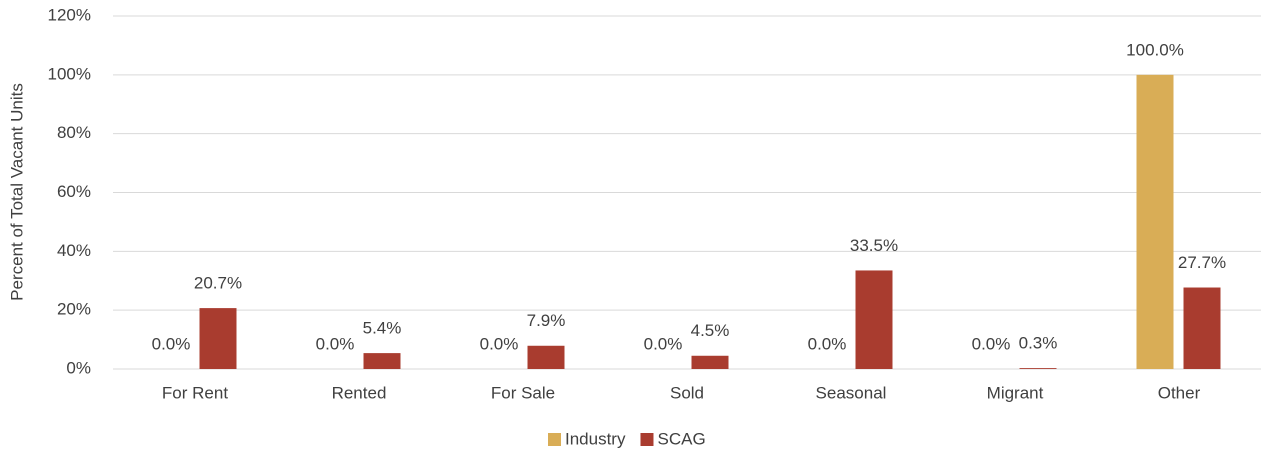 Image resolution: width=1262 pixels, height=453 pixels. I want to click on legend-label: Industry, so click(595, 438).